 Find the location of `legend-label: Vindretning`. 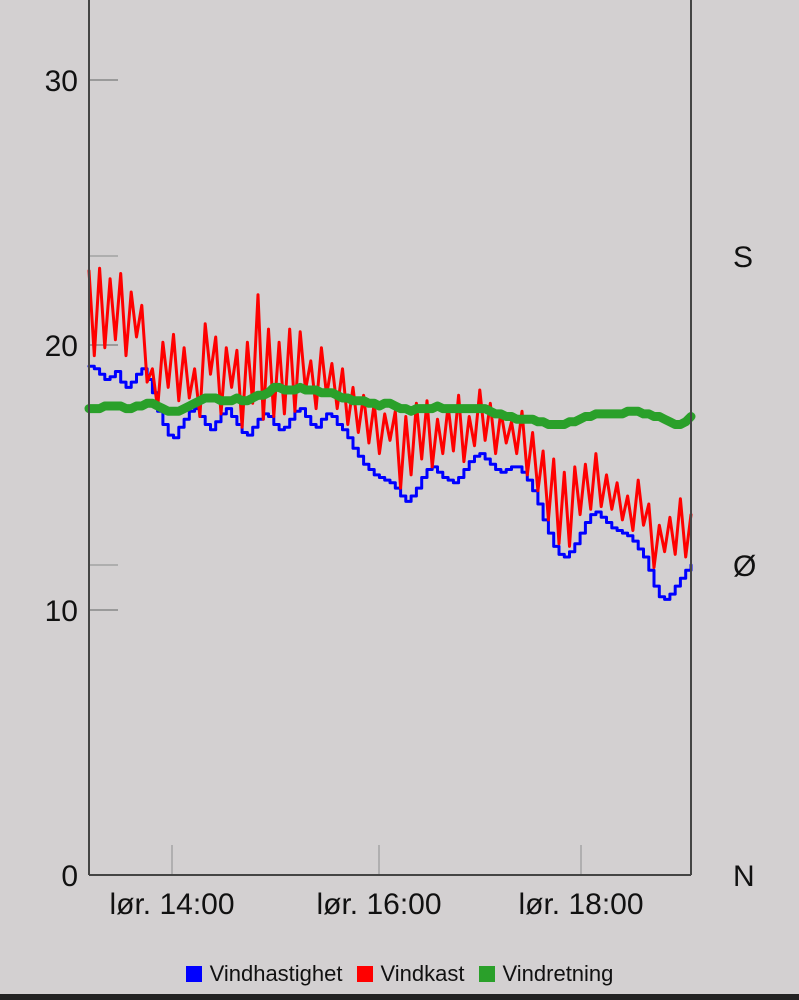

legend-label: Vindretning is located at coordinates (558, 973).